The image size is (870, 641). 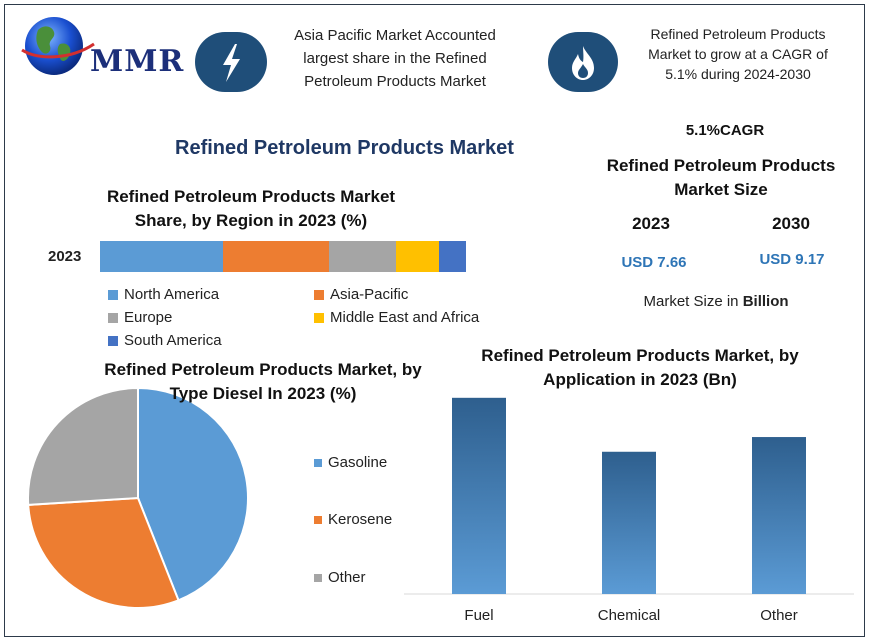 What do you see at coordinates (779, 615) in the screenshot?
I see `x-tick-label-other: Other` at bounding box center [779, 615].